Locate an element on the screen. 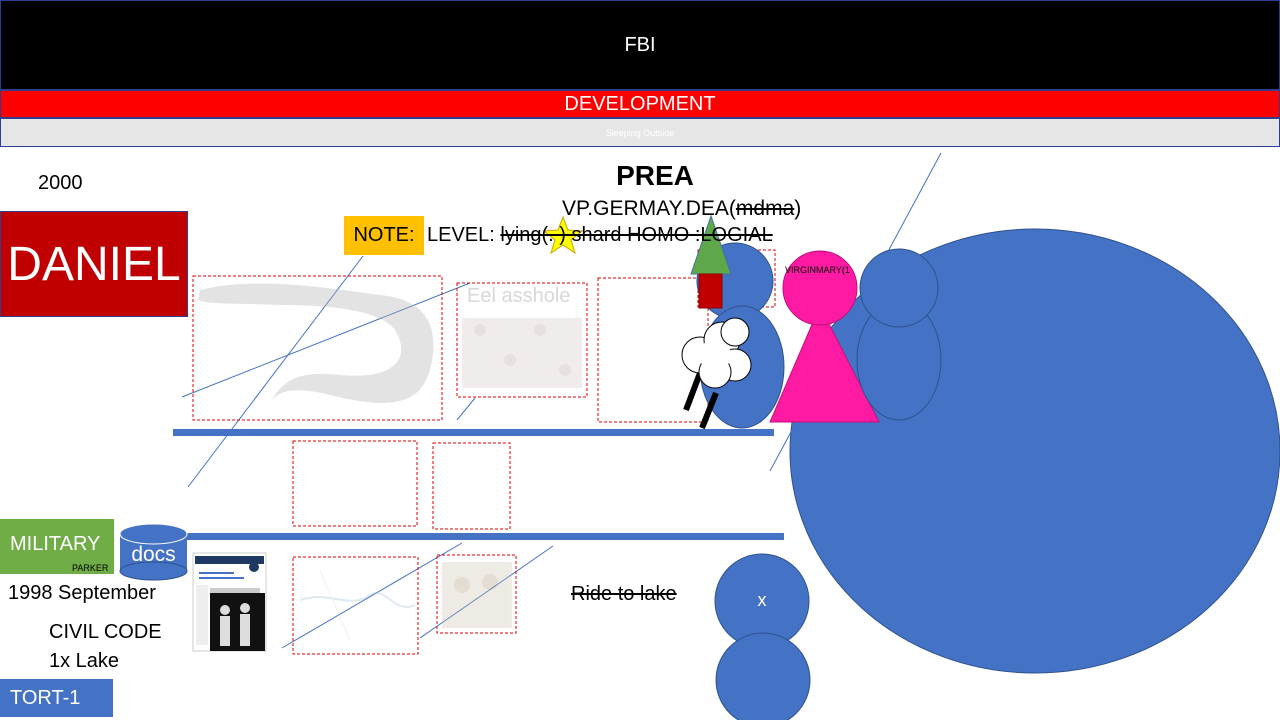  vp-line: VP.GERMAY.DEA(mdma) is located at coordinates (681, 209).